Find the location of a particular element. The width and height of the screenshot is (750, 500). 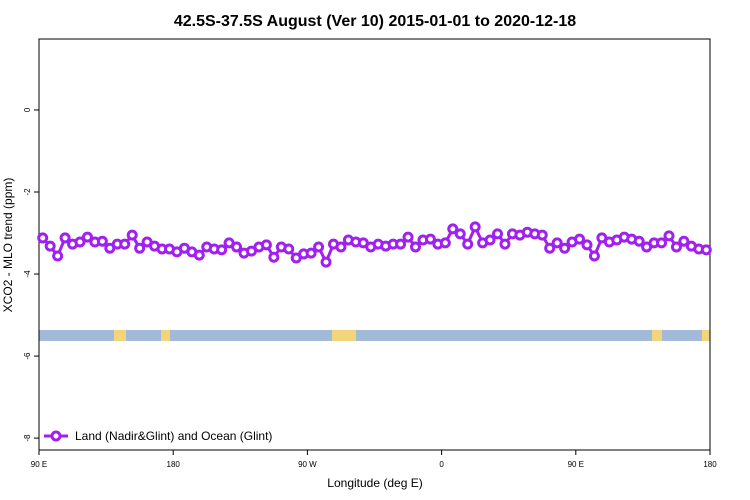

surface-strip is located at coordinates (374, 335).